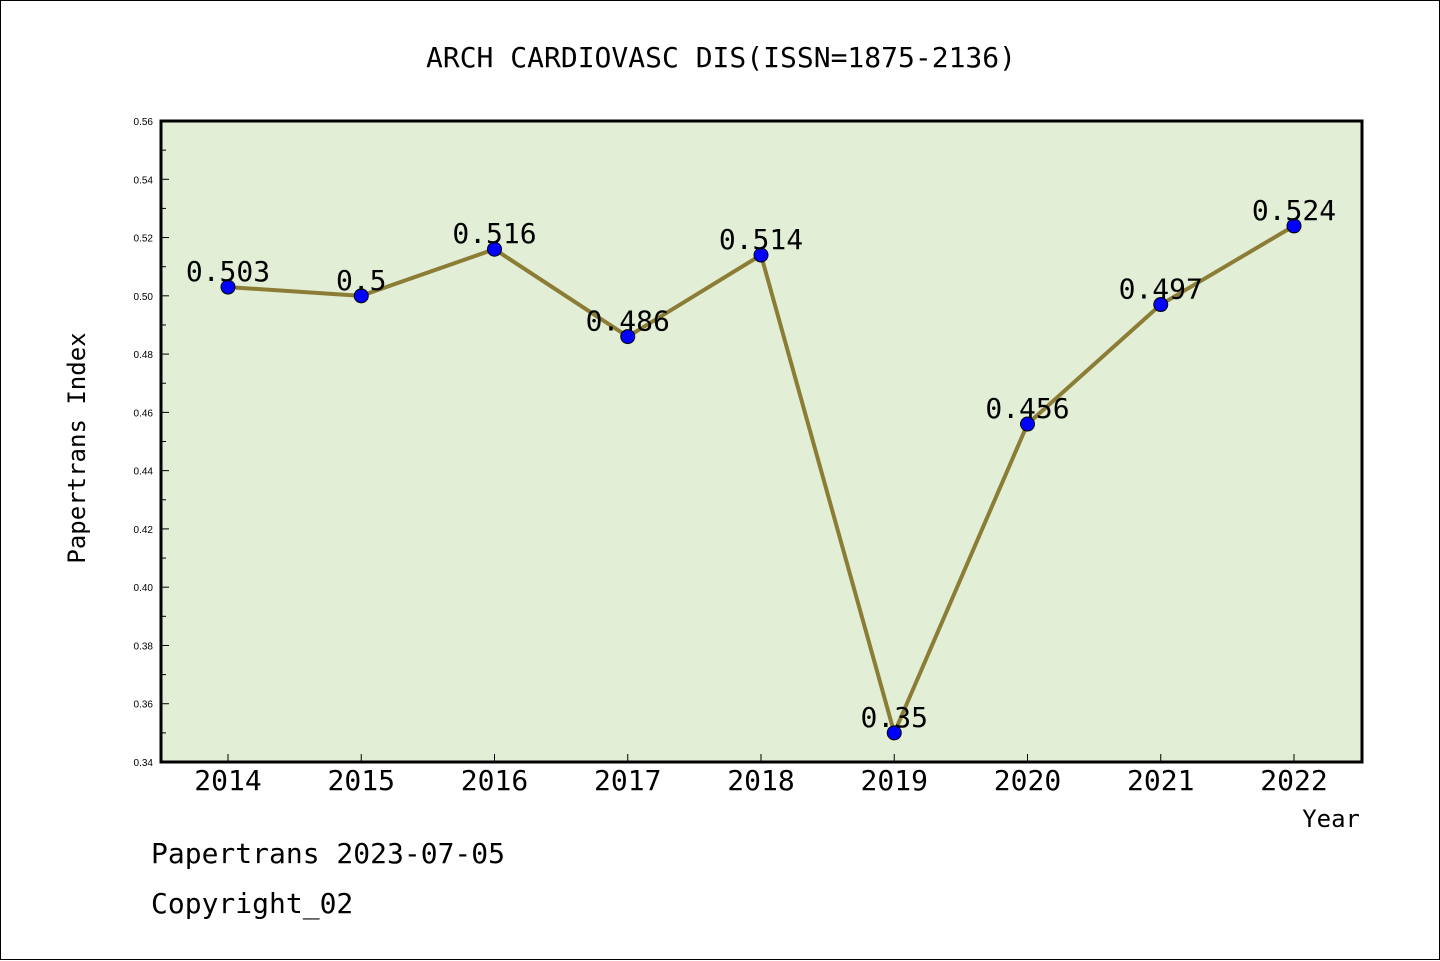  I want to click on x-tick-label: 2018, so click(760, 780).